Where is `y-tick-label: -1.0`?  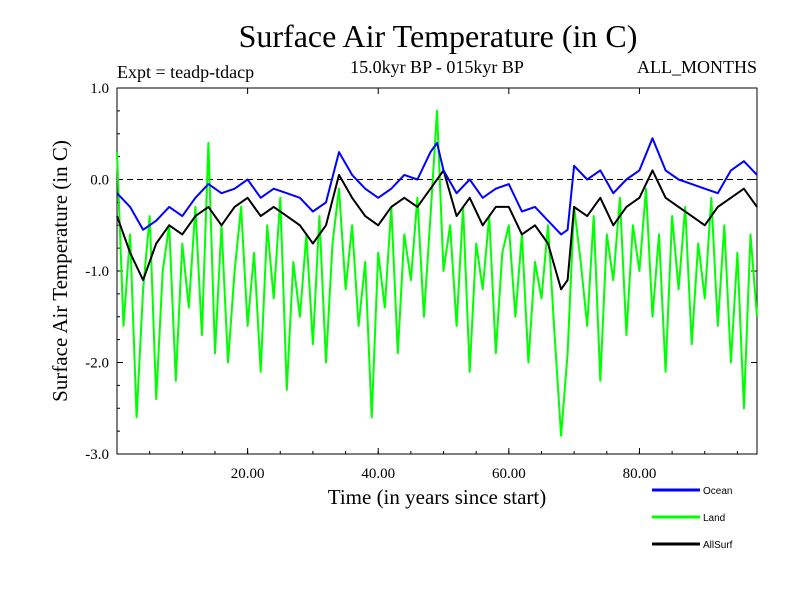
y-tick-label: -1.0 is located at coordinates (97, 272).